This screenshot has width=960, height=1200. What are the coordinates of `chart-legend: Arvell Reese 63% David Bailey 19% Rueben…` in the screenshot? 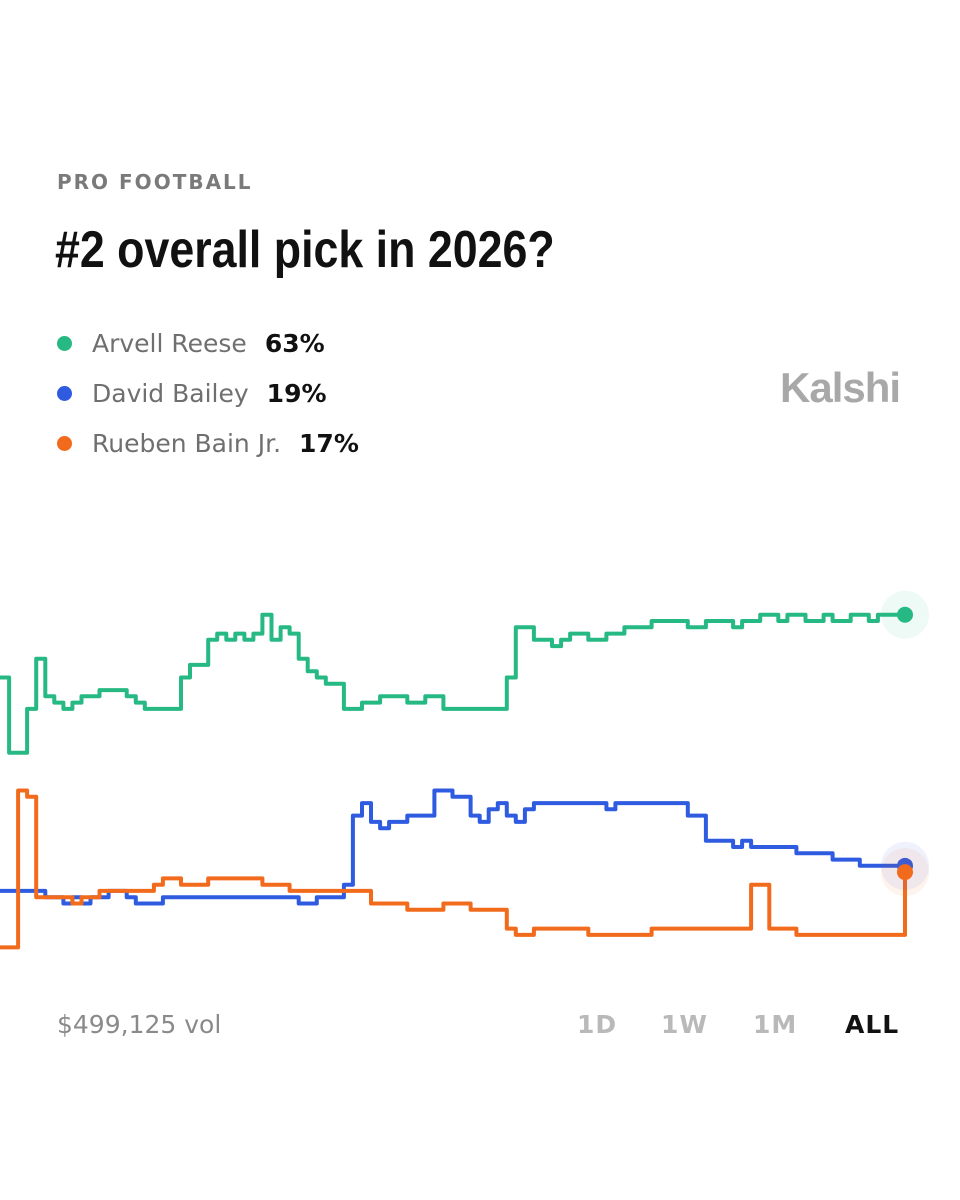 It's located at (208, 393).